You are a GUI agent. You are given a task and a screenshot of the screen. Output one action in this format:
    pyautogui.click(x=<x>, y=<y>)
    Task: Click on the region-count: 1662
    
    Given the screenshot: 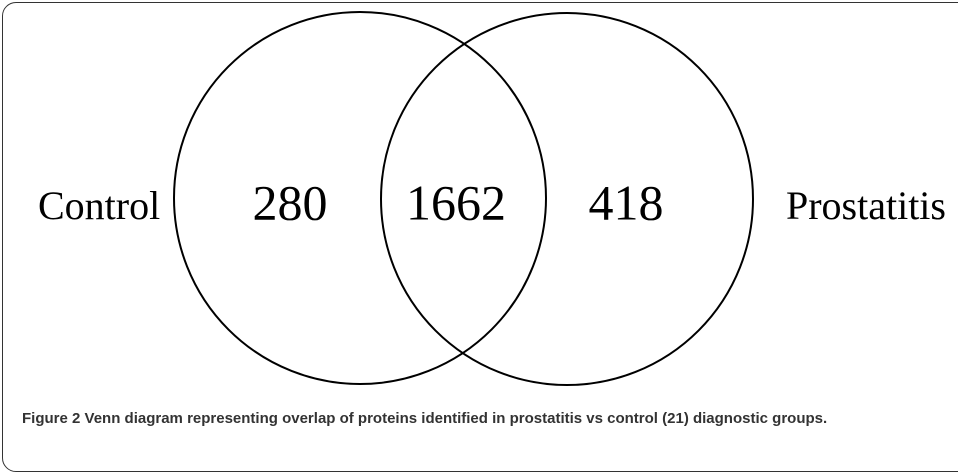 What is the action you would take?
    pyautogui.click(x=456, y=202)
    